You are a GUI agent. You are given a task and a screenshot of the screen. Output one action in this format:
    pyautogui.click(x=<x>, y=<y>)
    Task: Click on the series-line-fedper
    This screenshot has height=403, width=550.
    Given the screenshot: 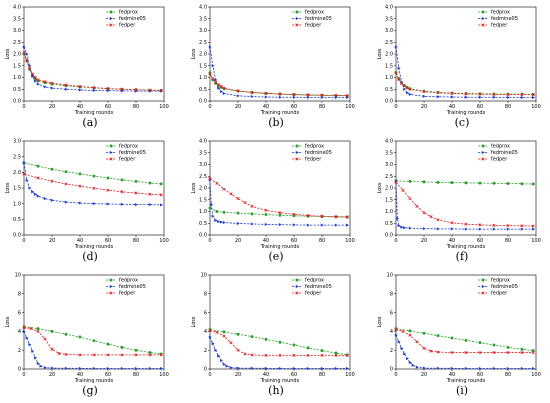 What is the action you would take?
    pyautogui.click(x=278, y=343)
    